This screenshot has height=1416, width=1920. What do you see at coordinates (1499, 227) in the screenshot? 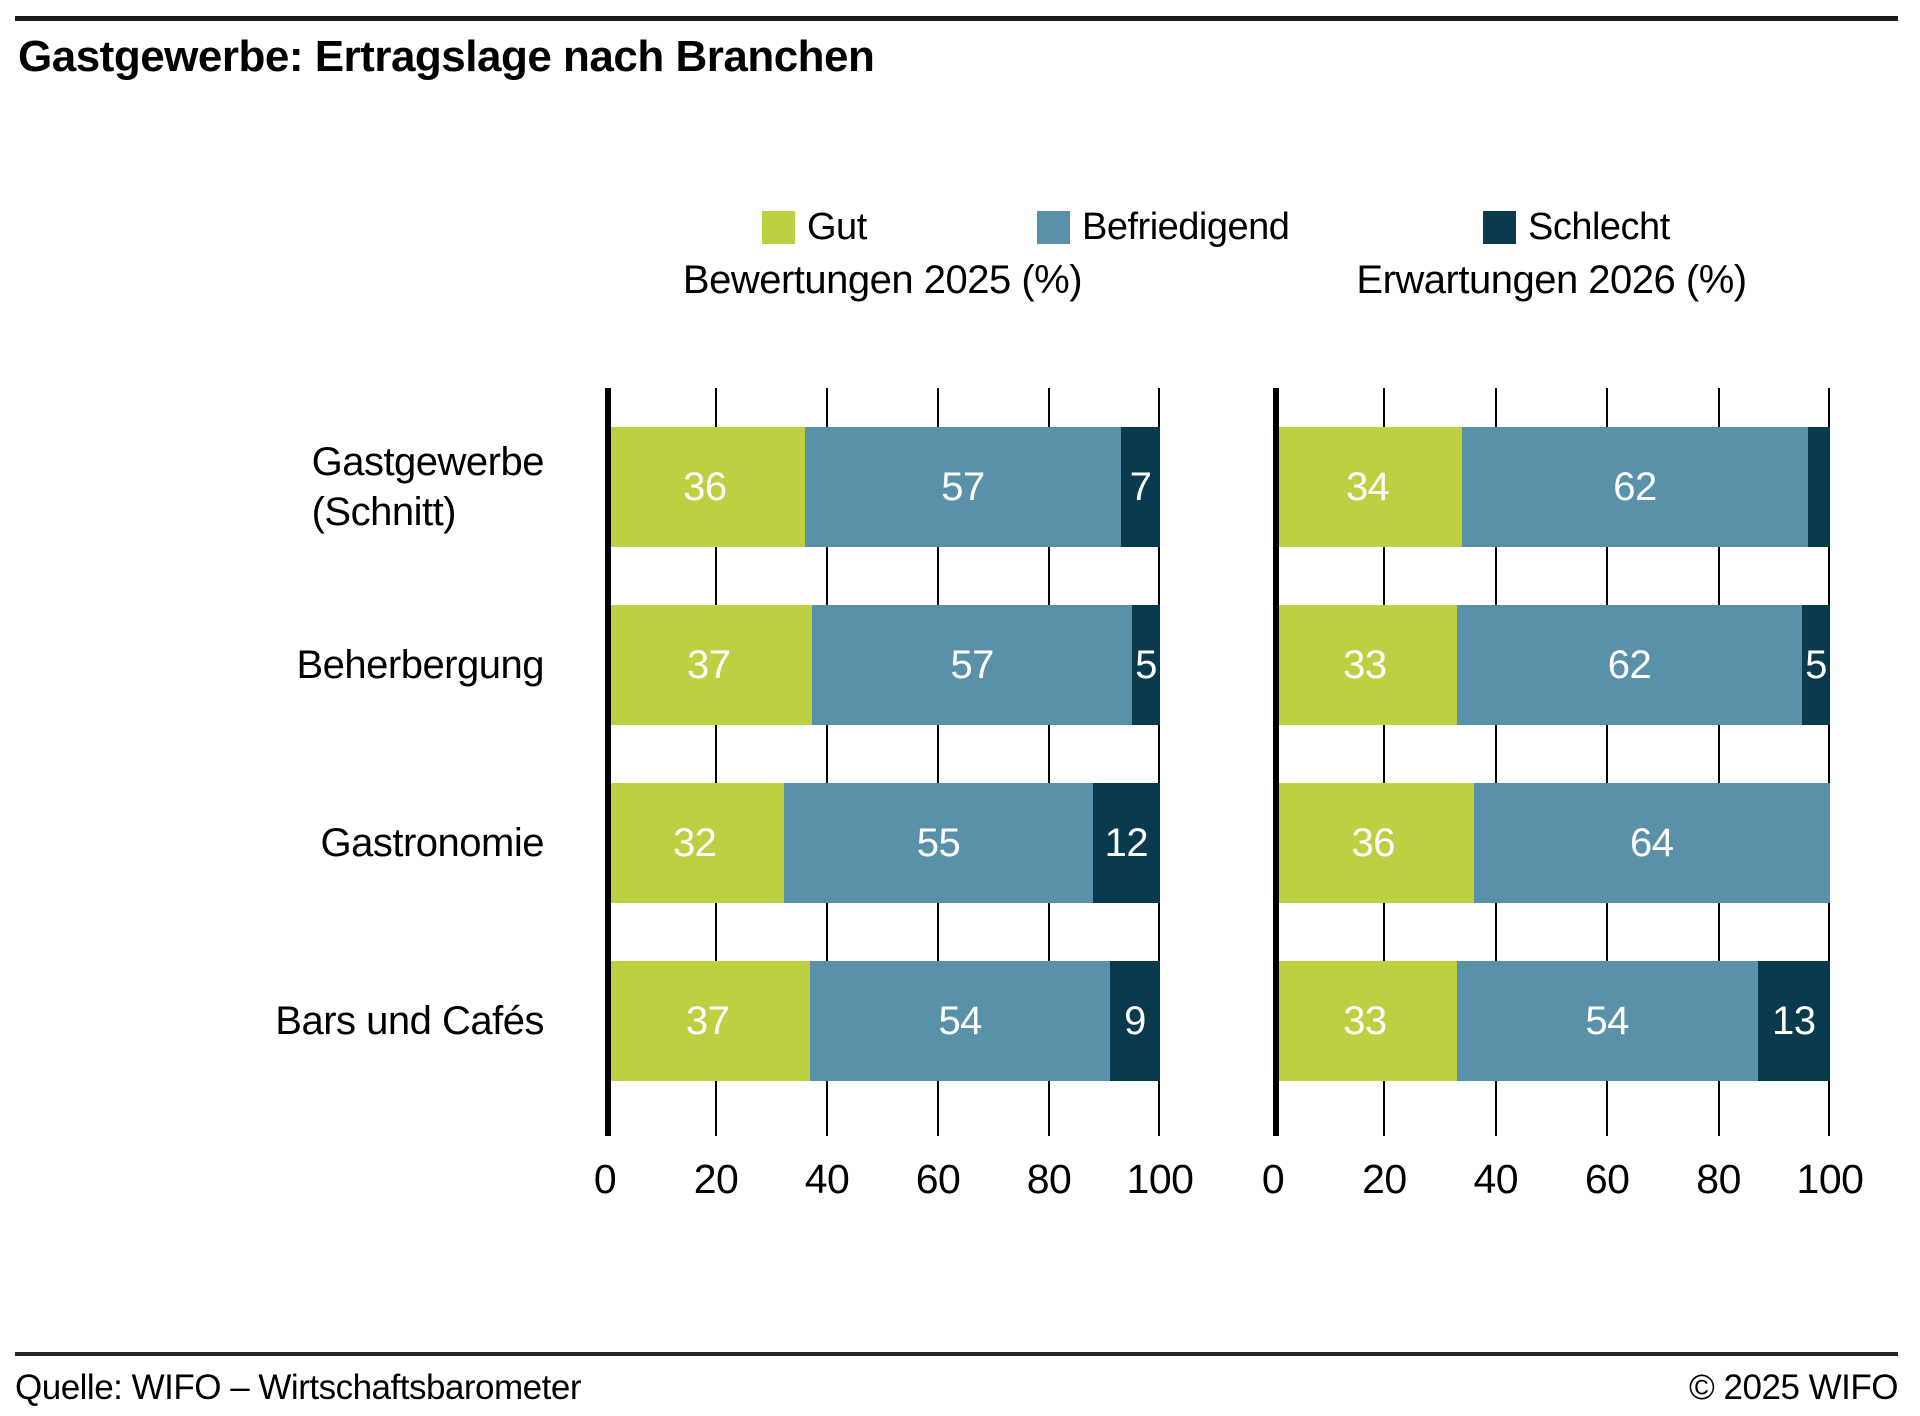
I see `legend-swatch-schlecht` at bounding box center [1499, 227].